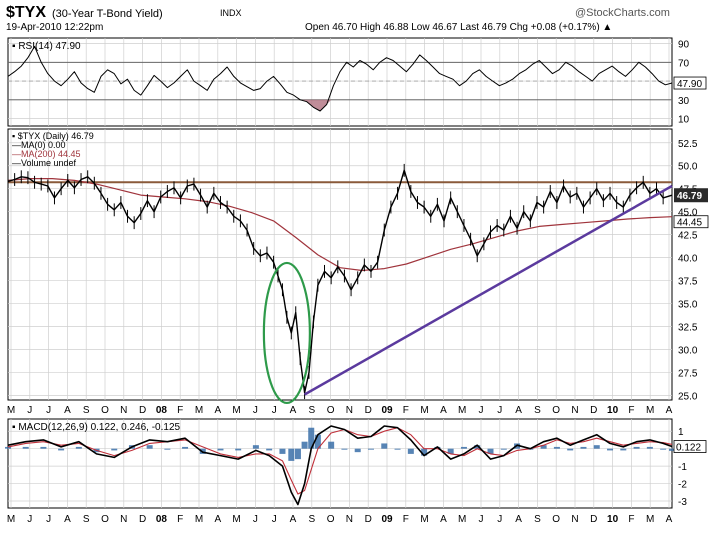  What do you see at coordinates (688, 373) in the screenshot?
I see `price-tick-label: 27.5` at bounding box center [688, 373].